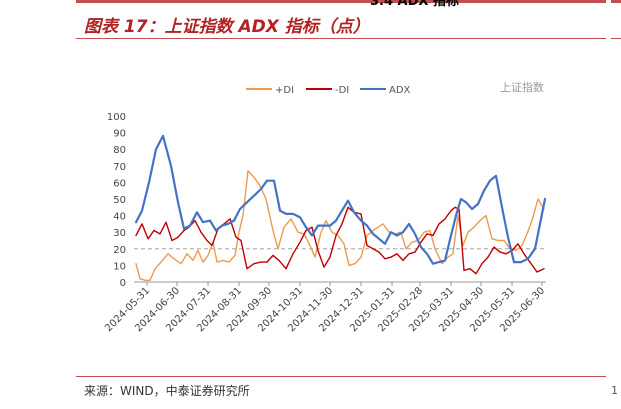 The width and height of the screenshot is (621, 409). Describe the element at coordinates (614, 390) in the screenshot. I see `right-page-edge-mark: 1` at that location.